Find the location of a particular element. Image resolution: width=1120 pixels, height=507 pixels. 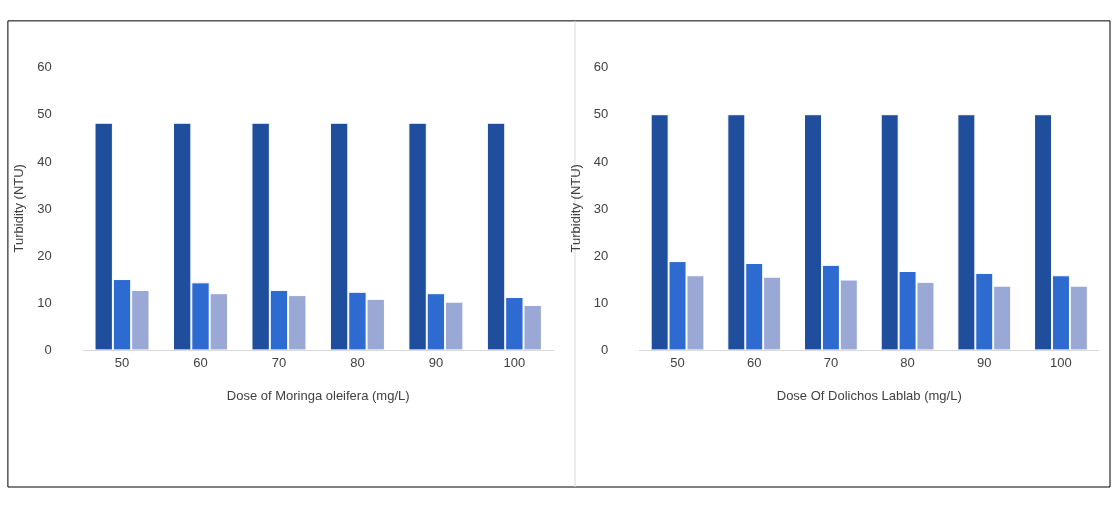

x-axis-title: Dose of Moringa oleifera (mg/L) is located at coordinates (318, 396).